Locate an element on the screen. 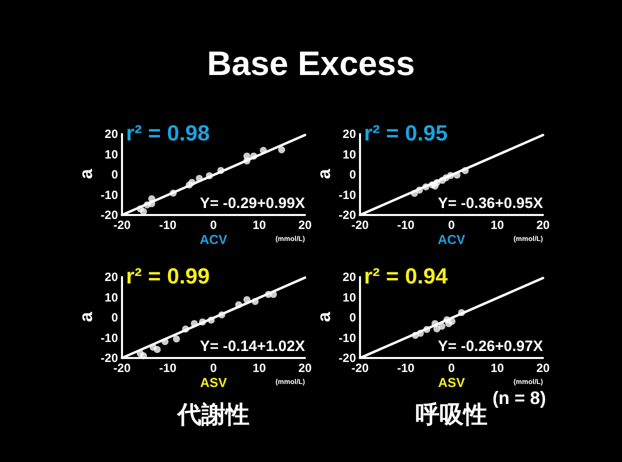 The height and width of the screenshot is (462, 622). text: 呼吸性 is located at coordinates (452, 415).